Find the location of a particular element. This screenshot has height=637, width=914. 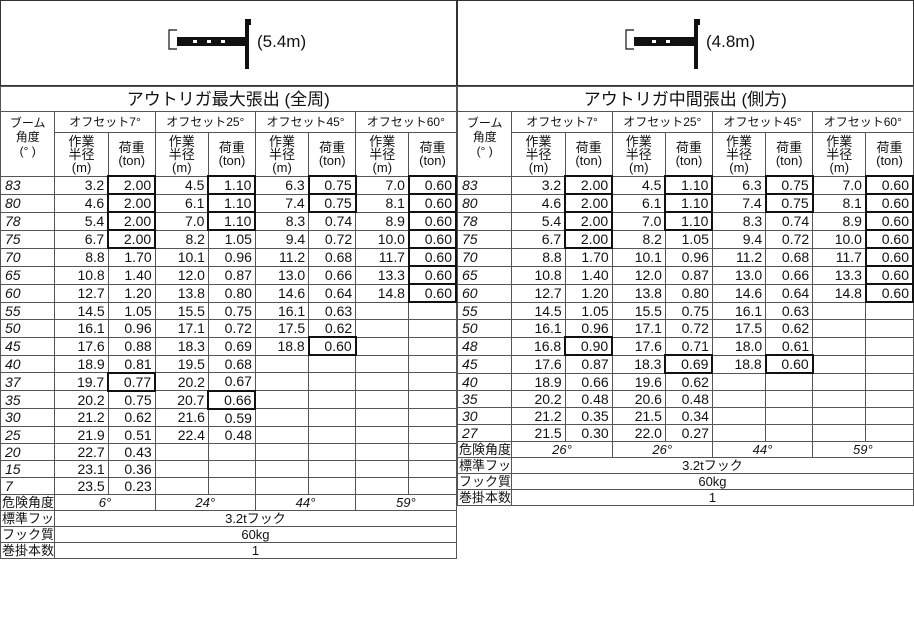

hook-mass-row: フック質量60kg is located at coordinates (685, 481).